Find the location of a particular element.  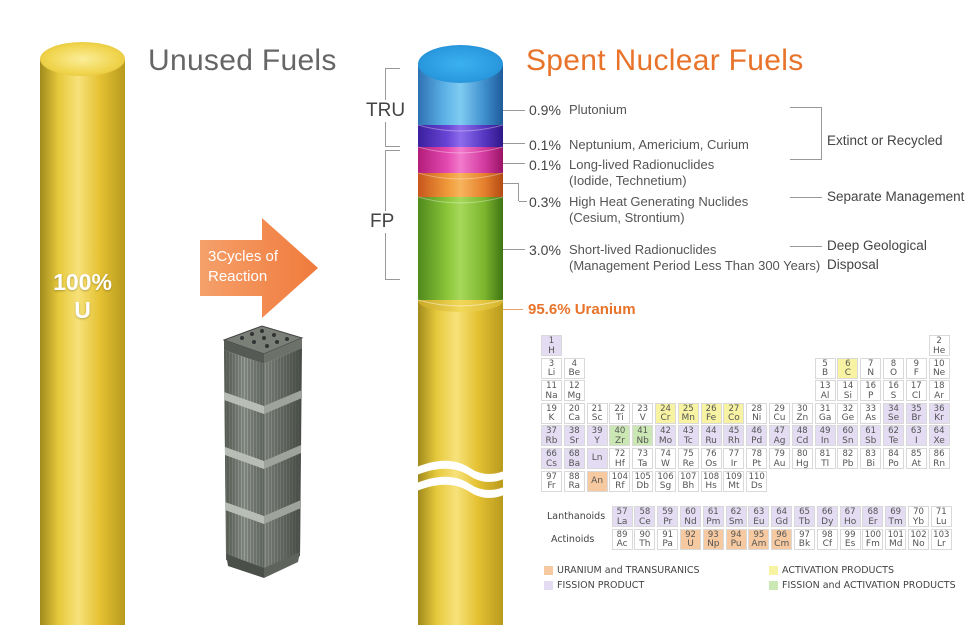

high-heat-leader is located at coordinates (511, 192).